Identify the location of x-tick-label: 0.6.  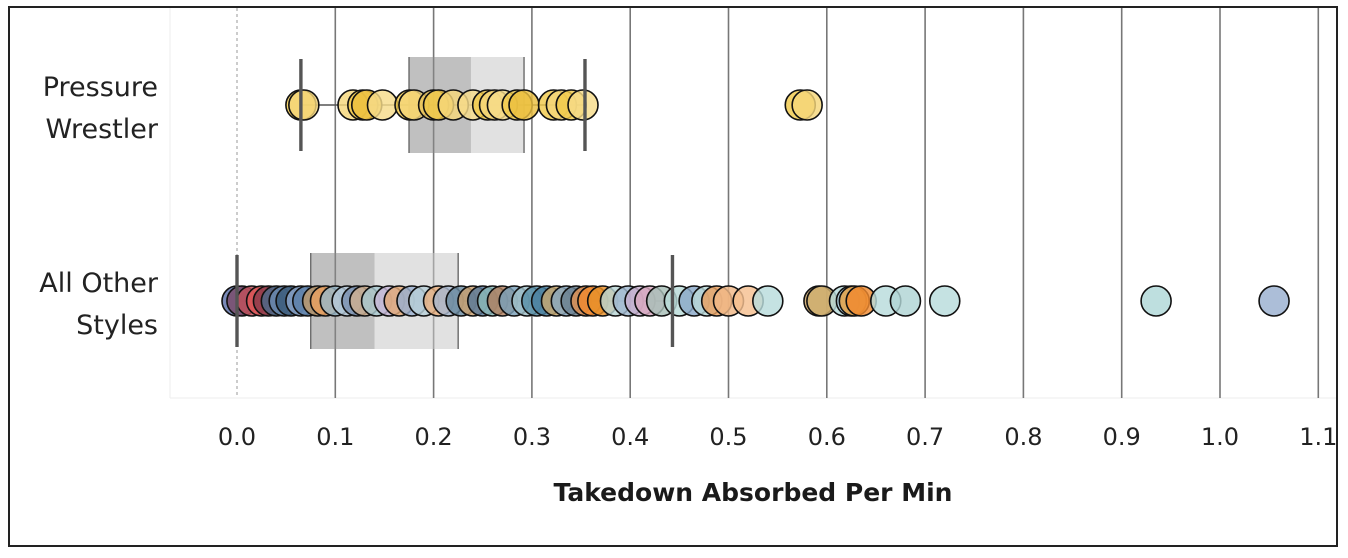
(827, 437).